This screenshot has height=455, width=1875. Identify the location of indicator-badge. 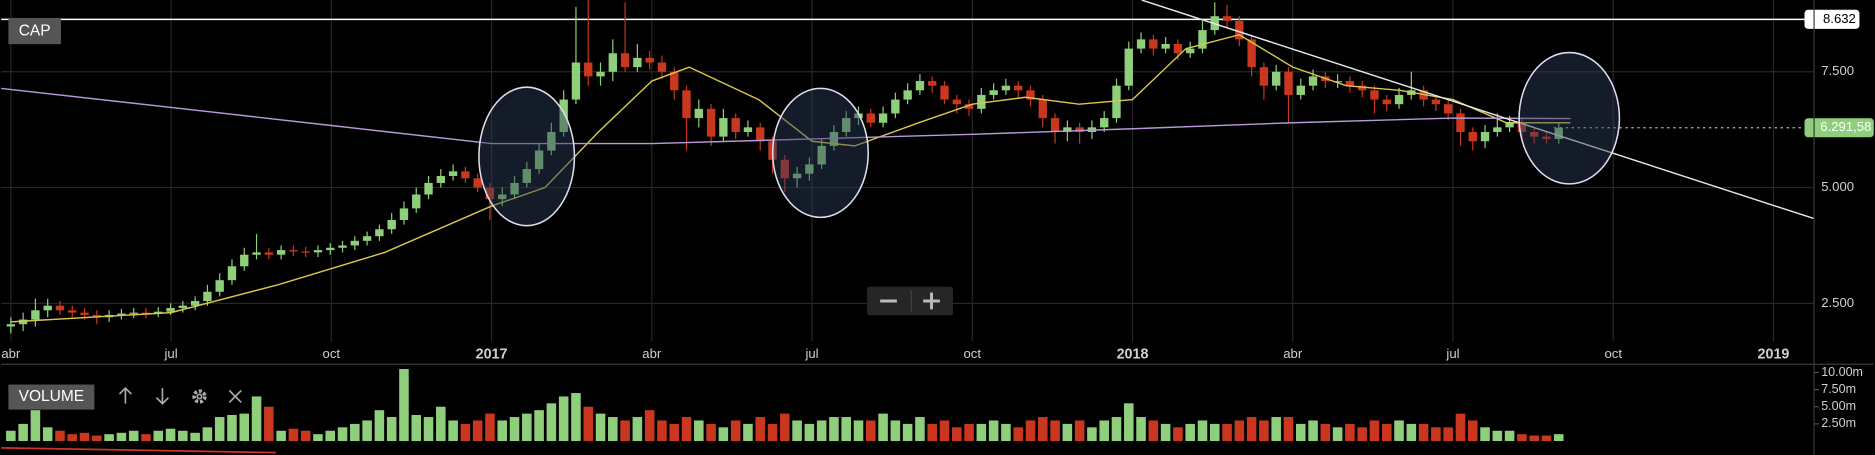
(51, 397).